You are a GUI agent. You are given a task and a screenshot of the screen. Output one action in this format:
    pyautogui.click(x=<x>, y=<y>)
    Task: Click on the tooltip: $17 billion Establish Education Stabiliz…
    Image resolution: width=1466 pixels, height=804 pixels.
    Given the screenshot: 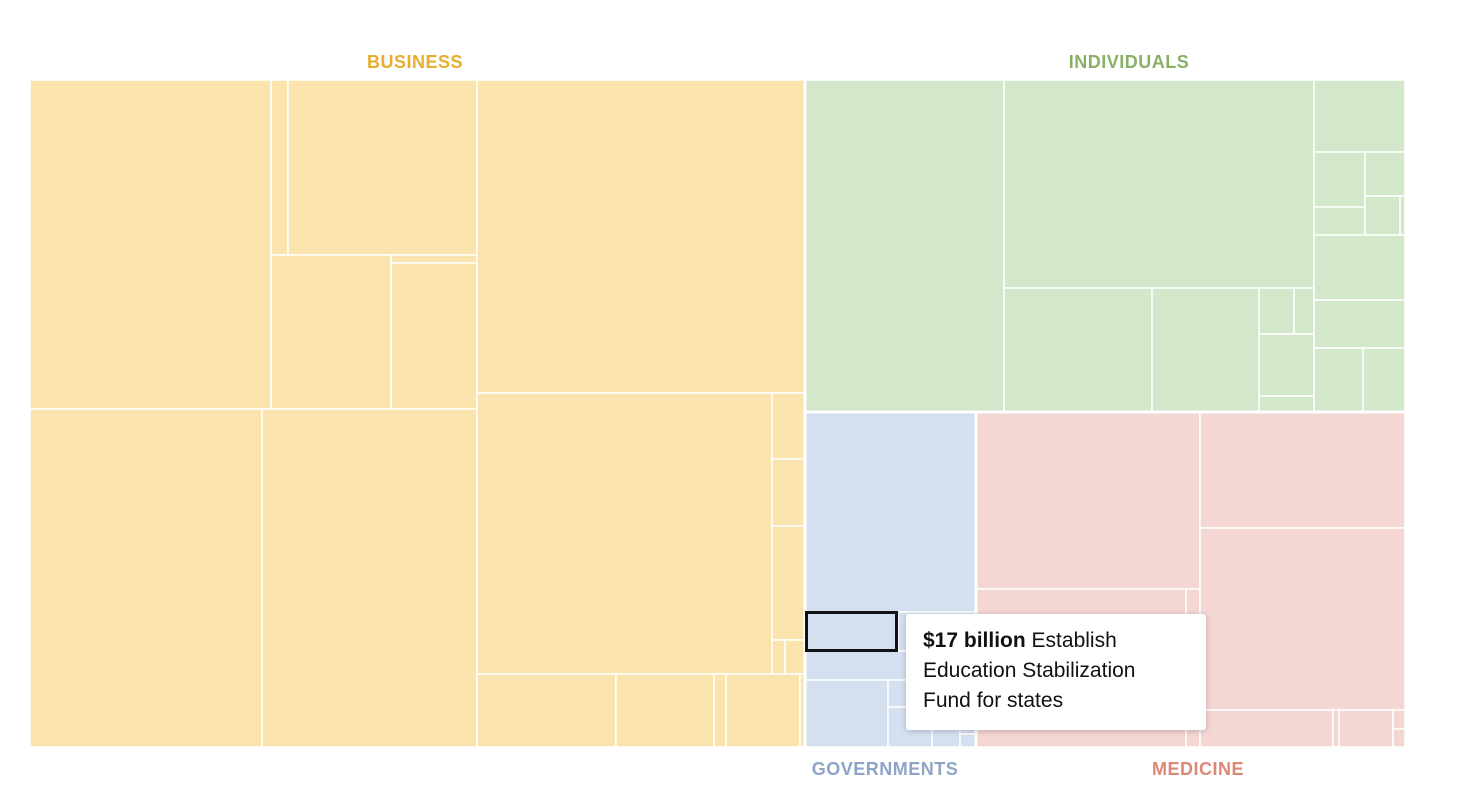 What is the action you would take?
    pyautogui.click(x=1056, y=672)
    